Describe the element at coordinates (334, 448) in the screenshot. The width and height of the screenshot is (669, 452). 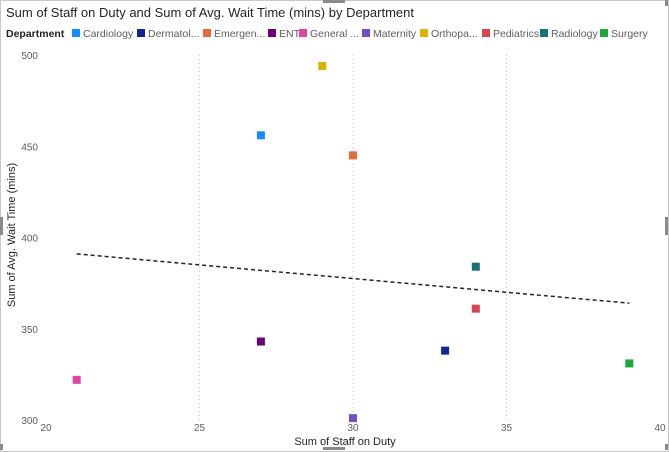
I see `resize-handle-bottom` at that location.